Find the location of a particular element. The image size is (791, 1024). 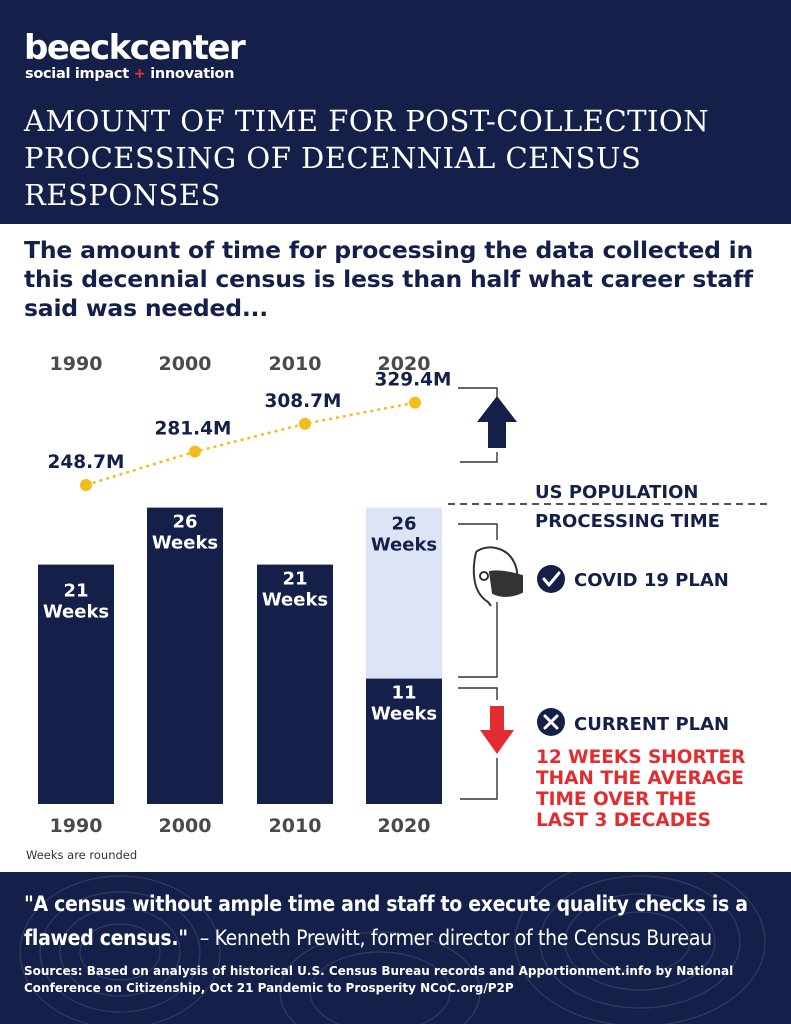

x-tick-label: 2020 is located at coordinates (404, 826).